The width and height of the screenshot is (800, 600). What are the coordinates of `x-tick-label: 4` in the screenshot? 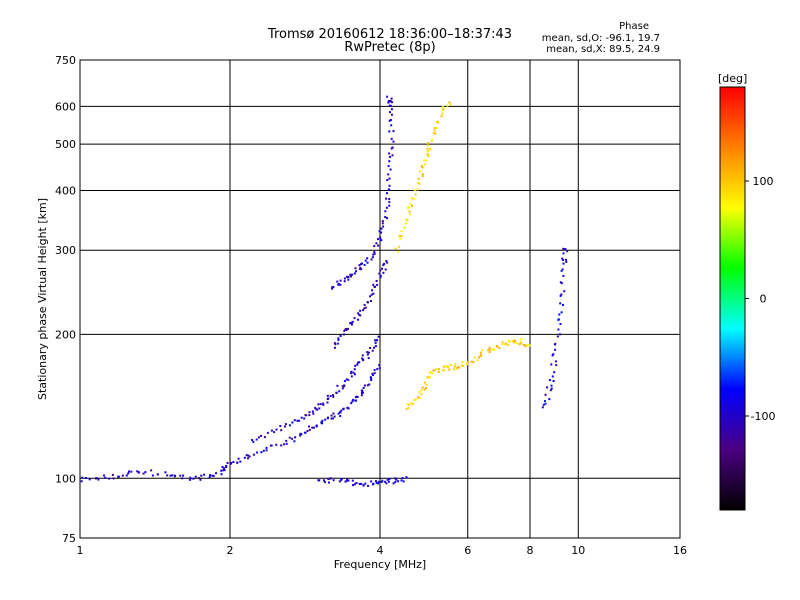 It's located at (380, 550).